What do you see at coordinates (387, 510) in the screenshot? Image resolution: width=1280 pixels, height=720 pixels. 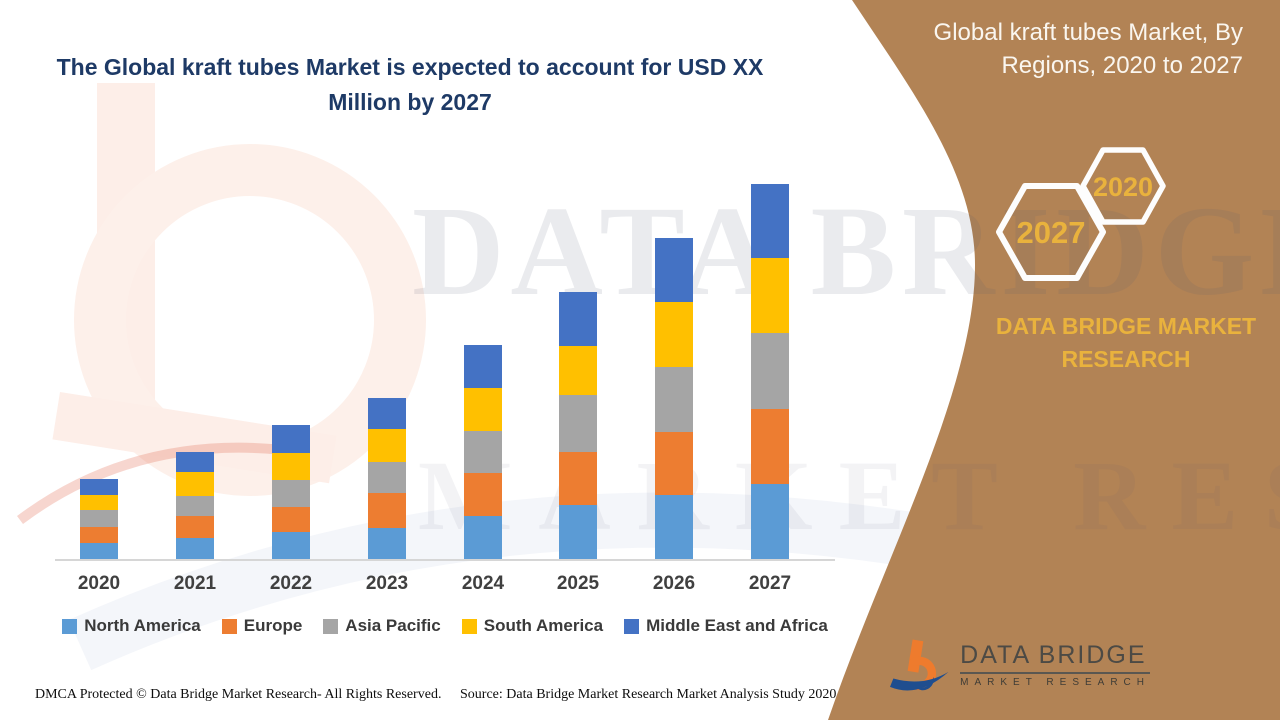 I see `bar-segment-2023-europe` at bounding box center [387, 510].